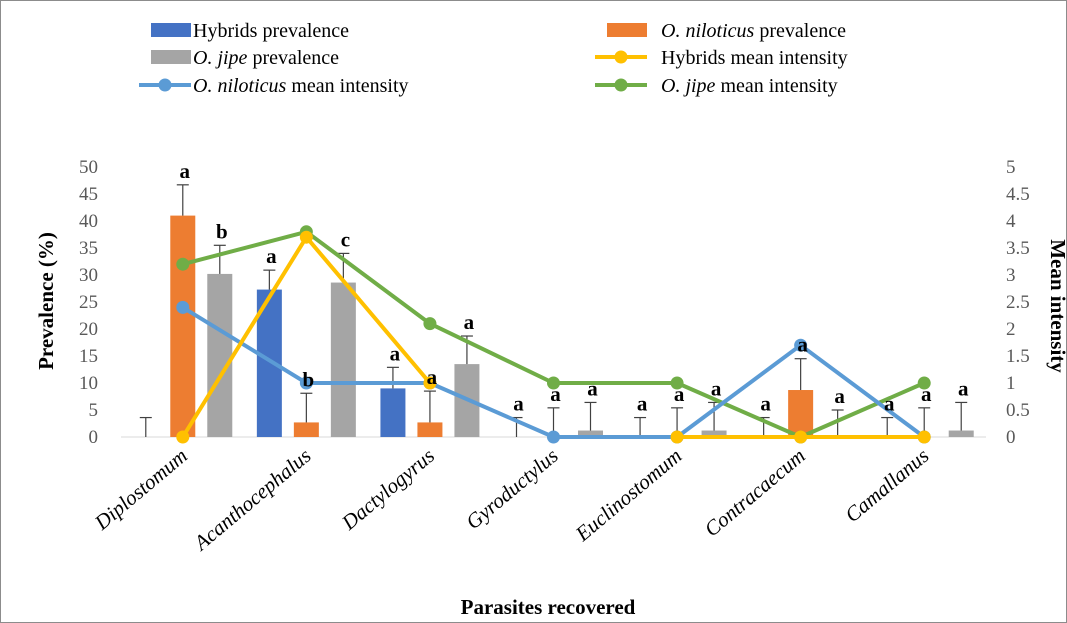 Image resolution: width=1067 pixels, height=623 pixels. Describe the element at coordinates (628, 494) in the screenshot. I see `category-label: Euclinostomum` at that location.